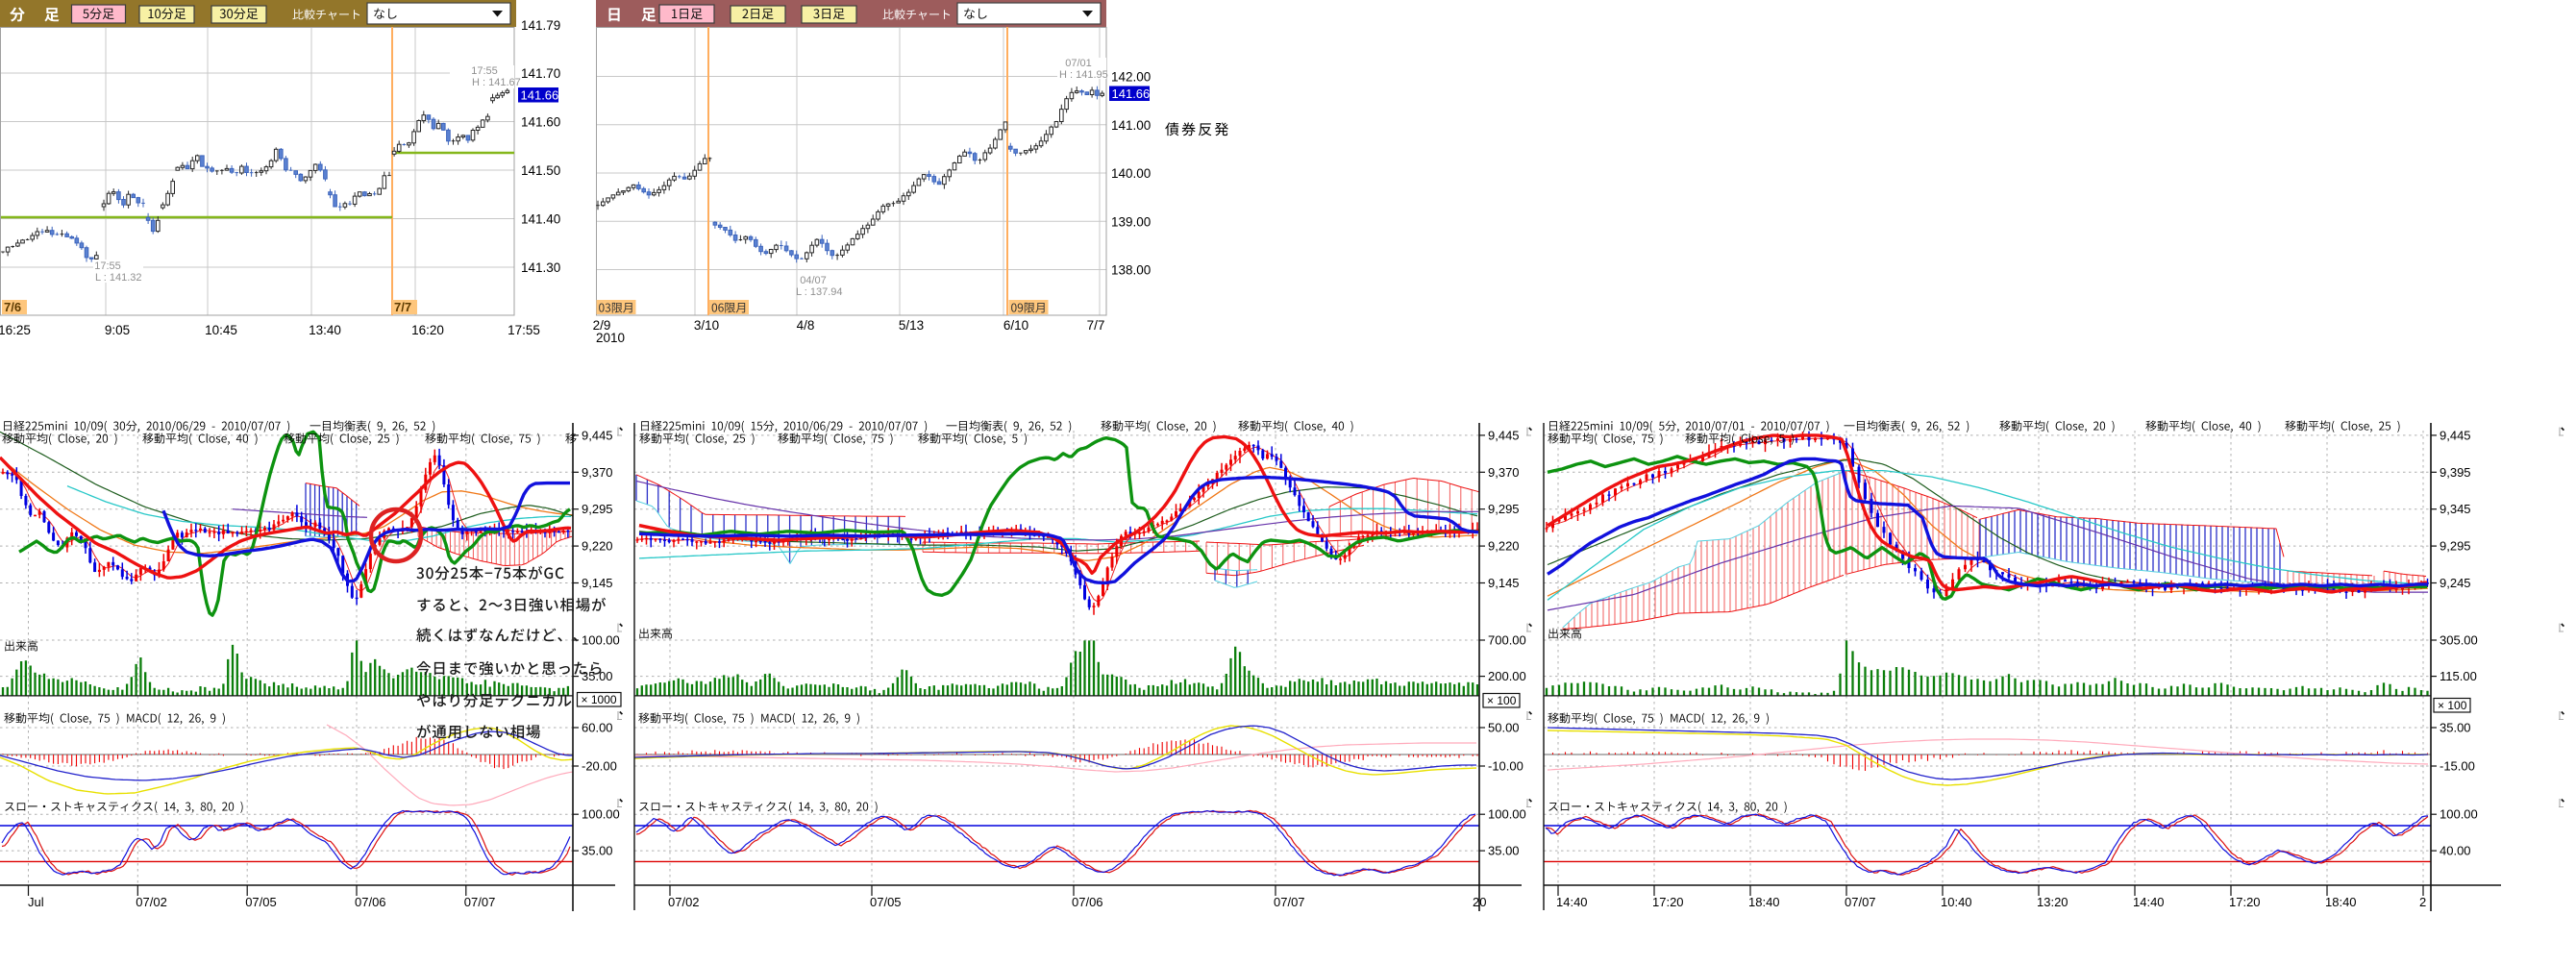  Describe the element at coordinates (602, 326) in the screenshot. I see `svg-text: 2/9` at that location.